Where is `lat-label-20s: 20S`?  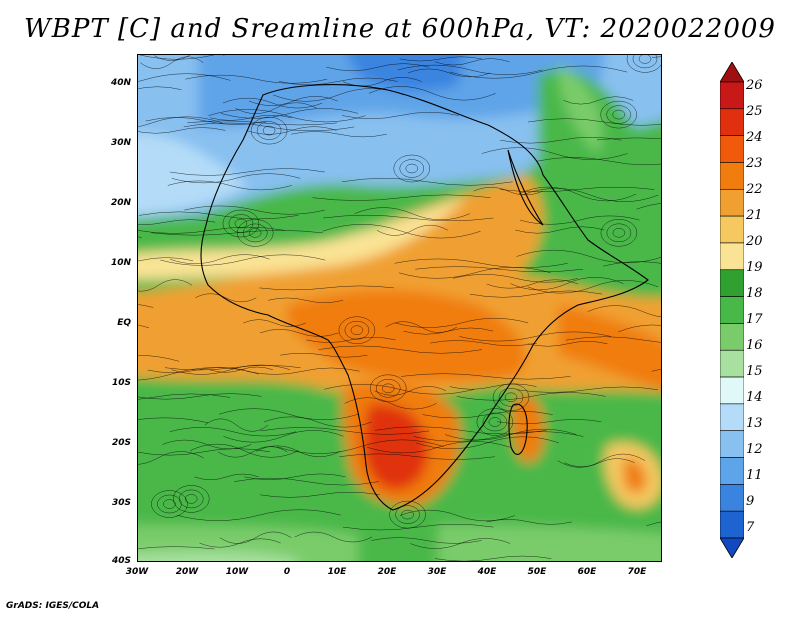 lat-label-20s: 20S is located at coordinates (121, 443).